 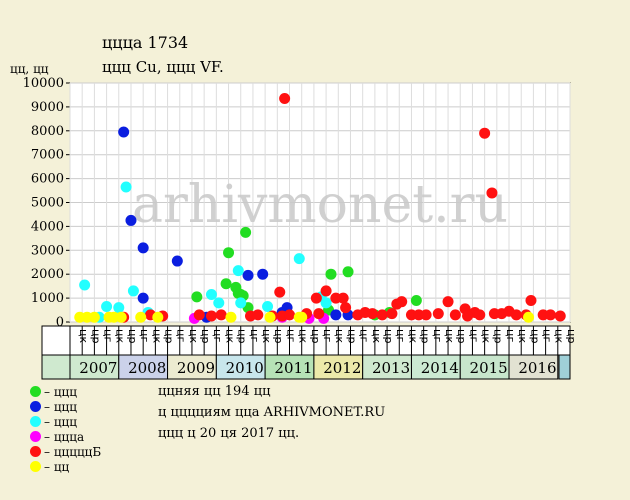 I want to click on year-label: 2010, so click(x=245, y=368).